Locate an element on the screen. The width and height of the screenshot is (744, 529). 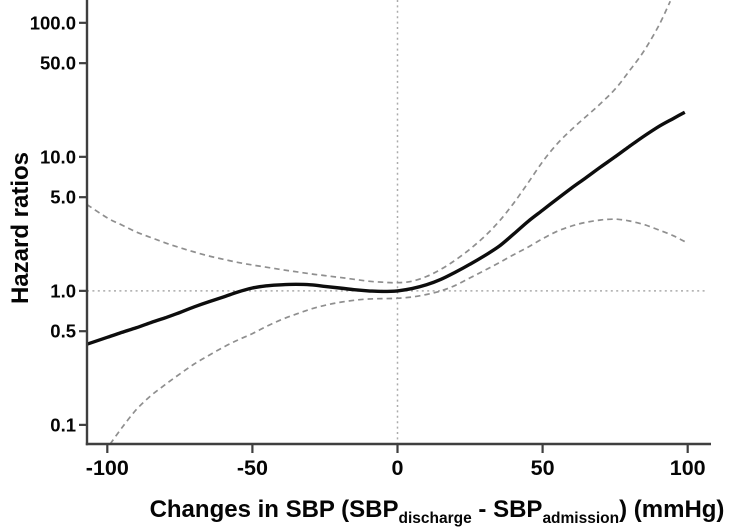
x-axis-title-part: Changes in SBP (SBP is located at coordinates (274, 509).